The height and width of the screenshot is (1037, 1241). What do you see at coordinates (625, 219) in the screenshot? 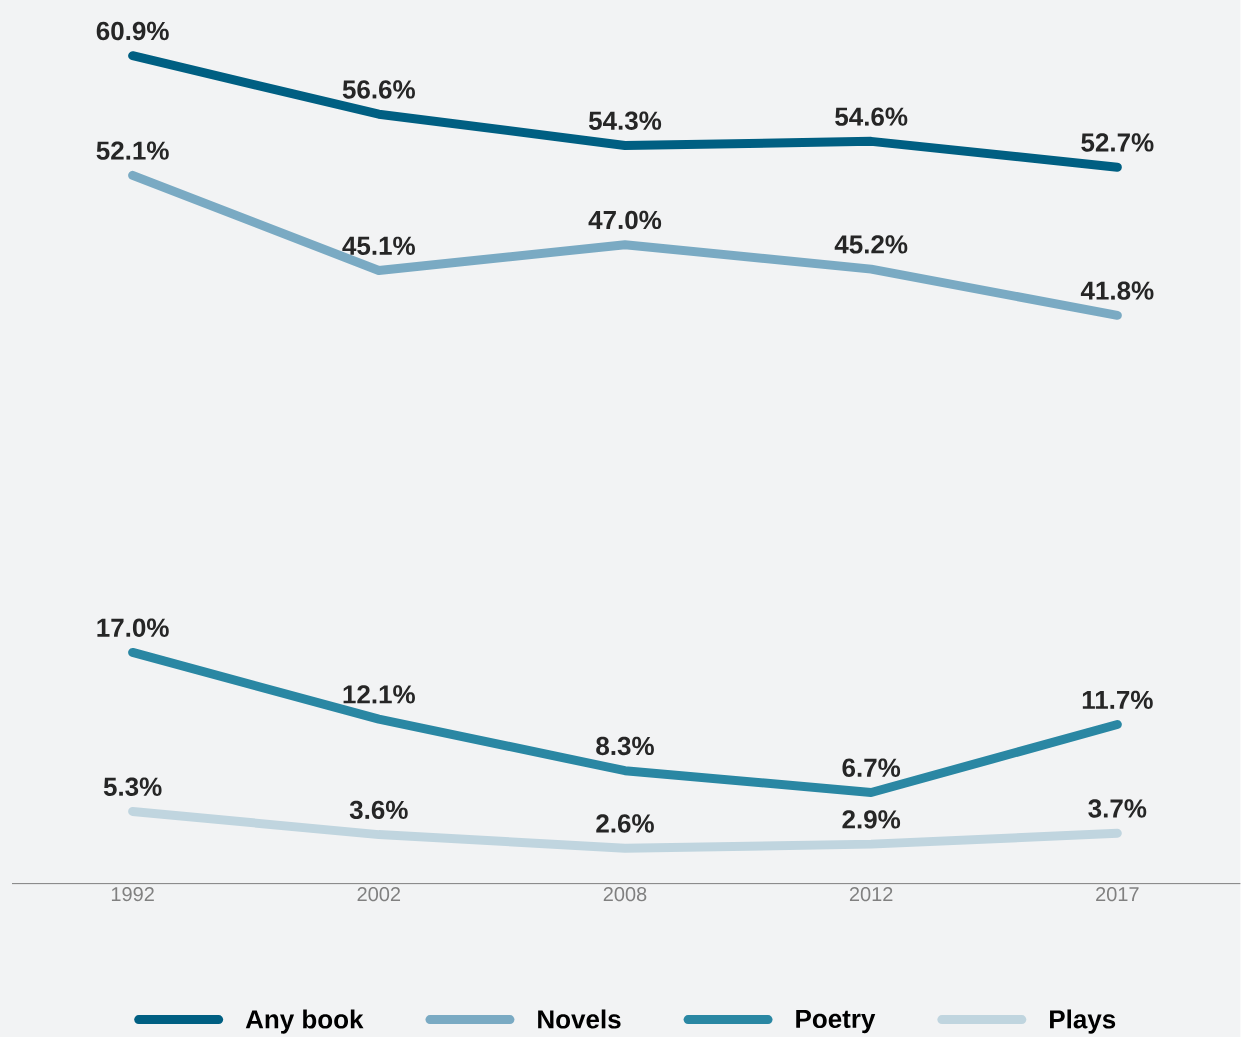
I see `data-label: 47.0%` at bounding box center [625, 219].